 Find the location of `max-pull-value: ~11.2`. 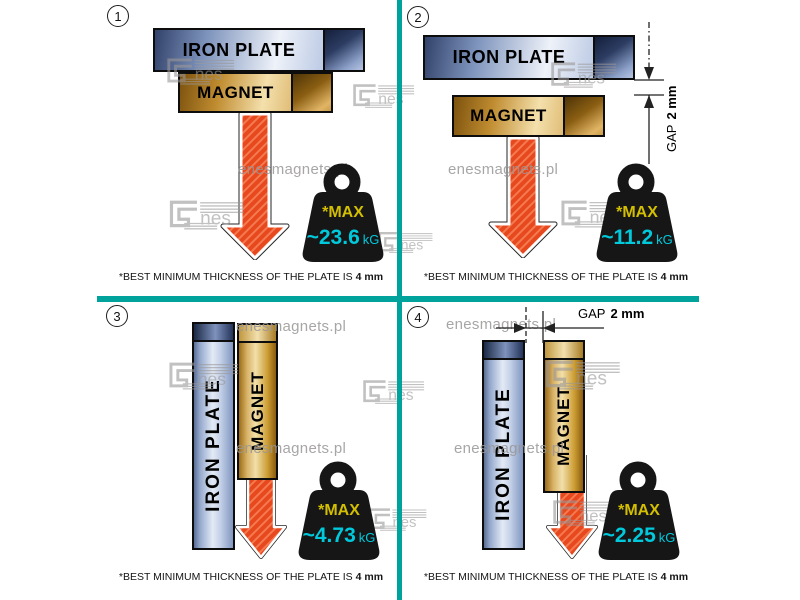

max-pull-value: ~11.2 is located at coordinates (627, 237).